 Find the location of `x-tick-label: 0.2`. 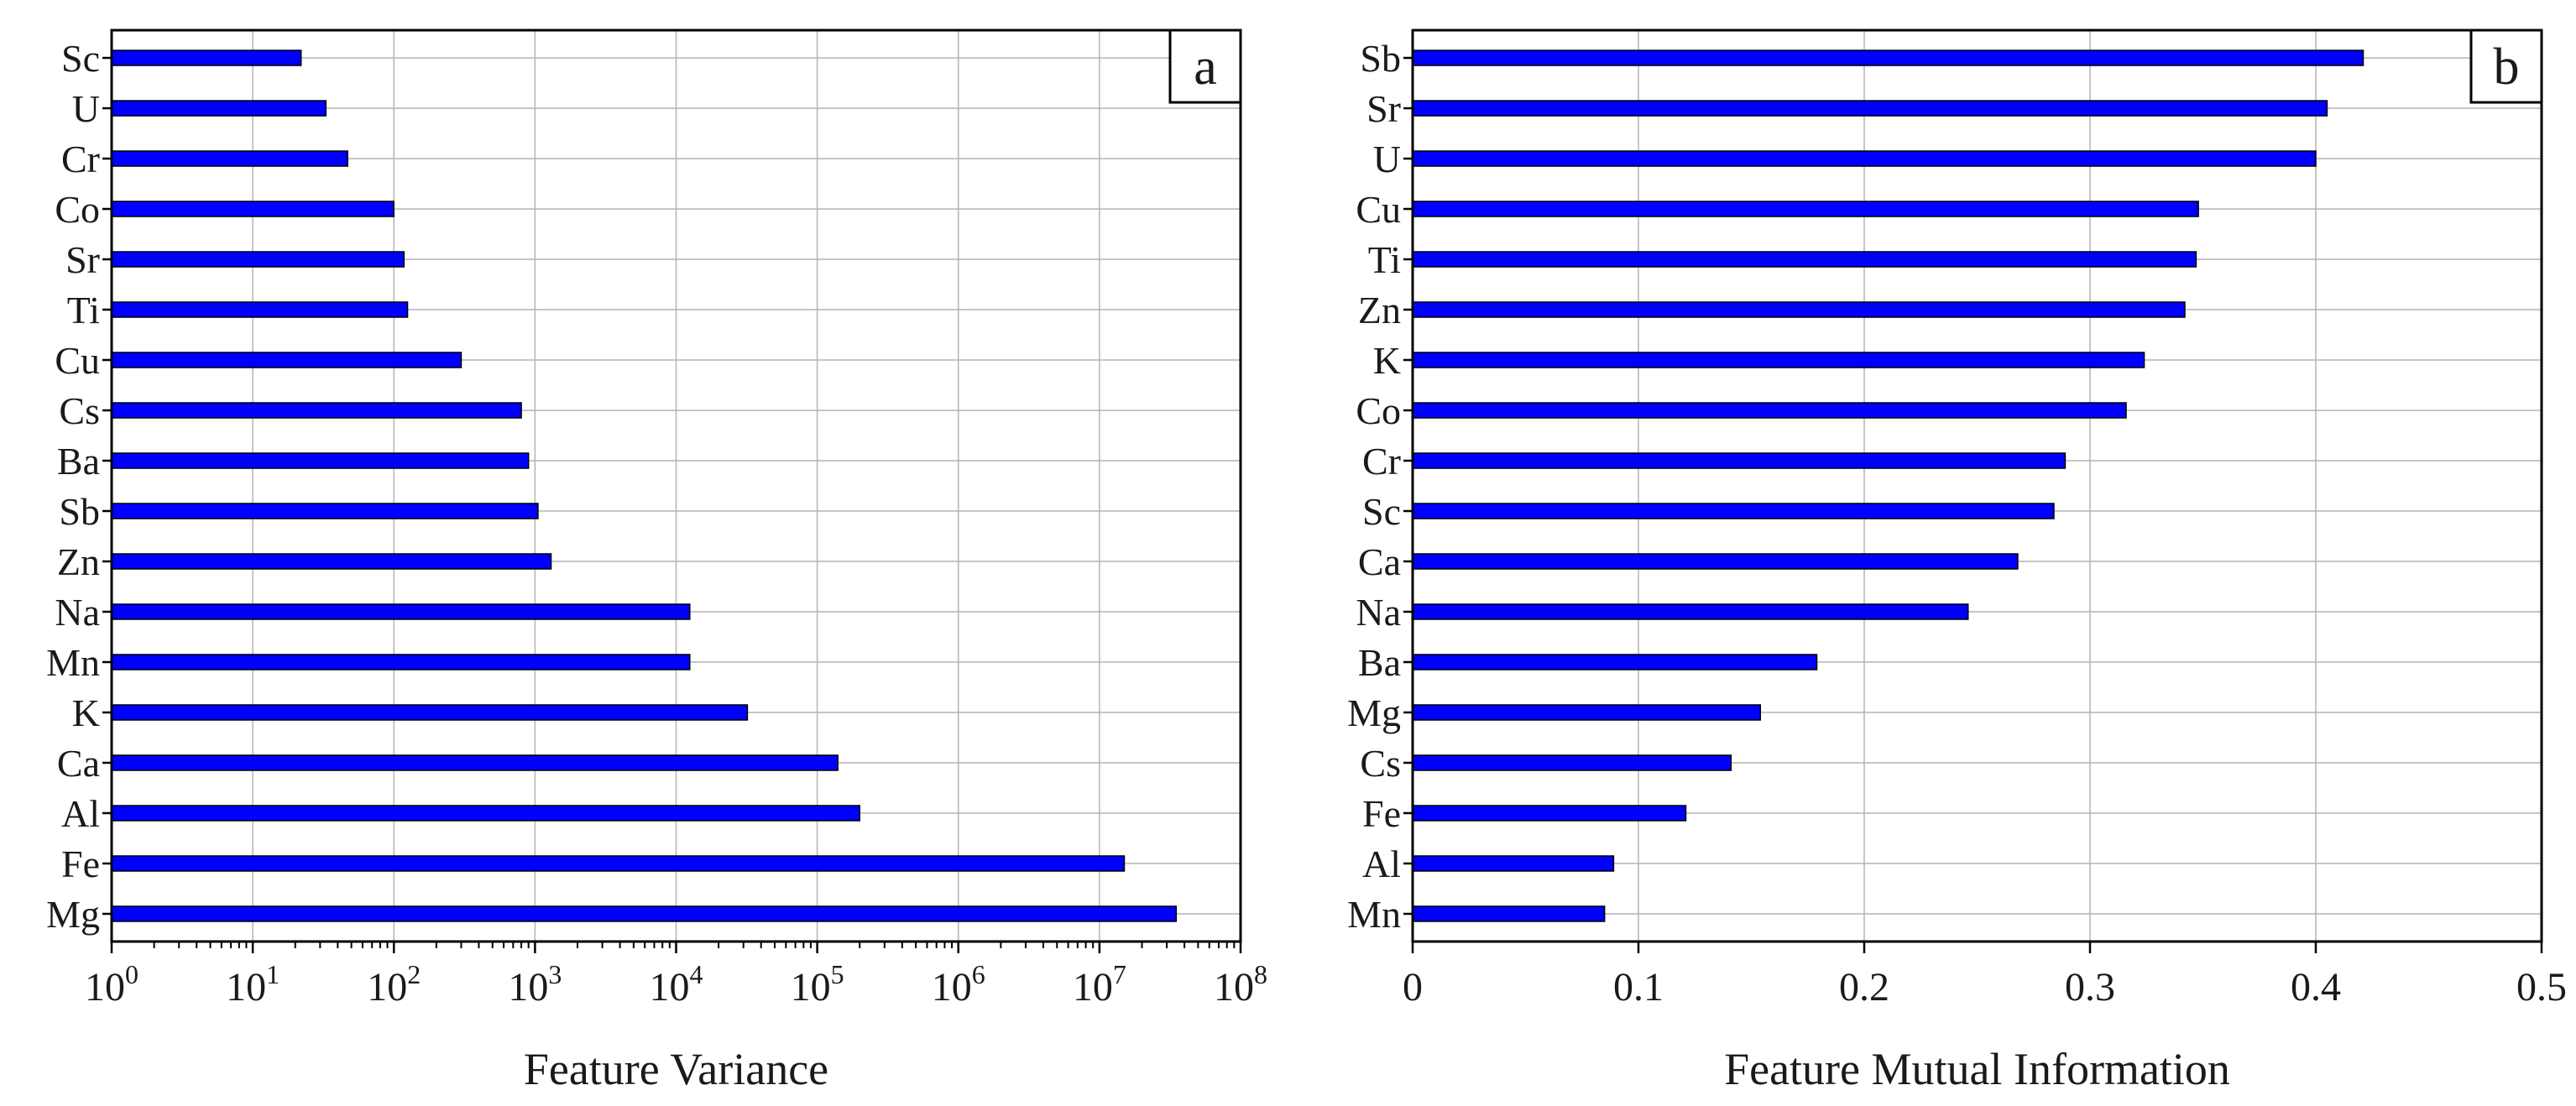

x-tick-label: 0.2 is located at coordinates (1864, 987).